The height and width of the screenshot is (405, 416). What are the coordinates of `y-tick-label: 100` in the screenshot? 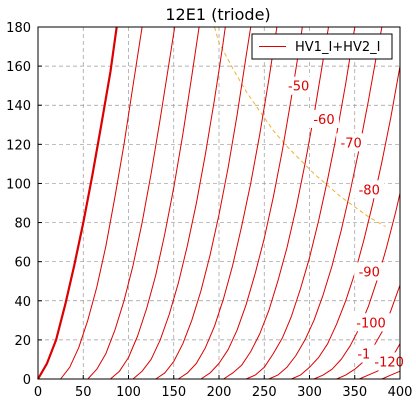 It's located at (18, 184).